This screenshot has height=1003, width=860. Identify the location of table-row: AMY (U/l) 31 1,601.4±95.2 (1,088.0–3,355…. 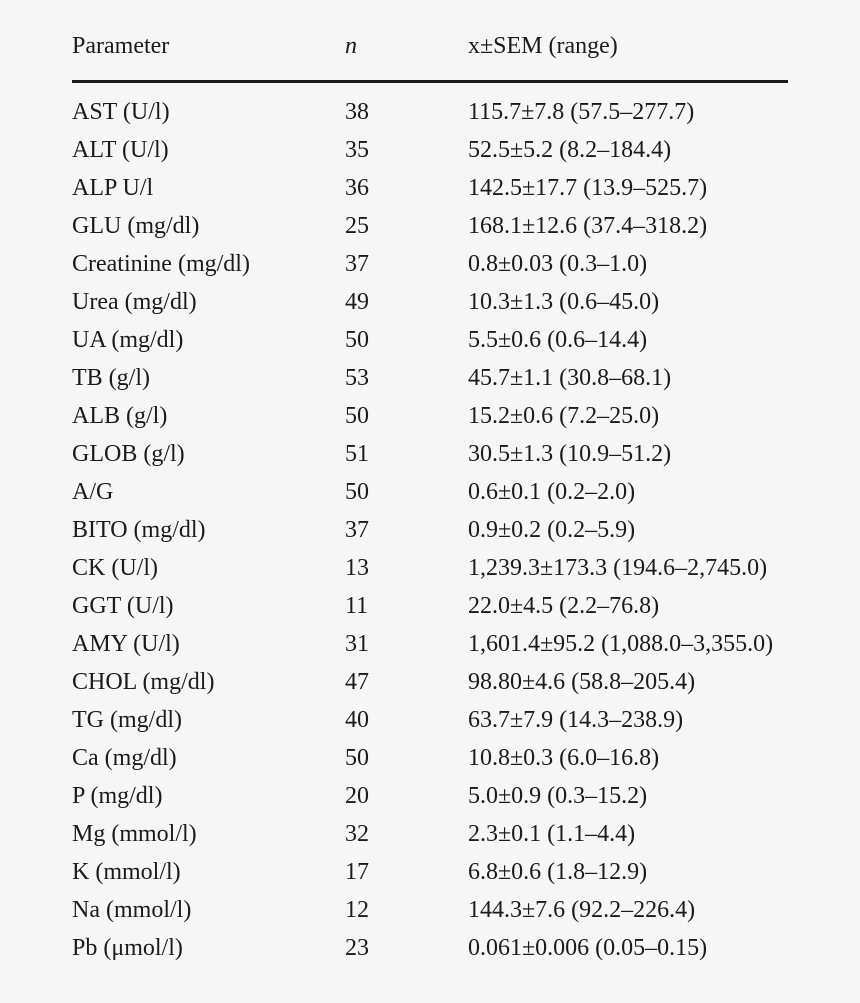
(430, 644).